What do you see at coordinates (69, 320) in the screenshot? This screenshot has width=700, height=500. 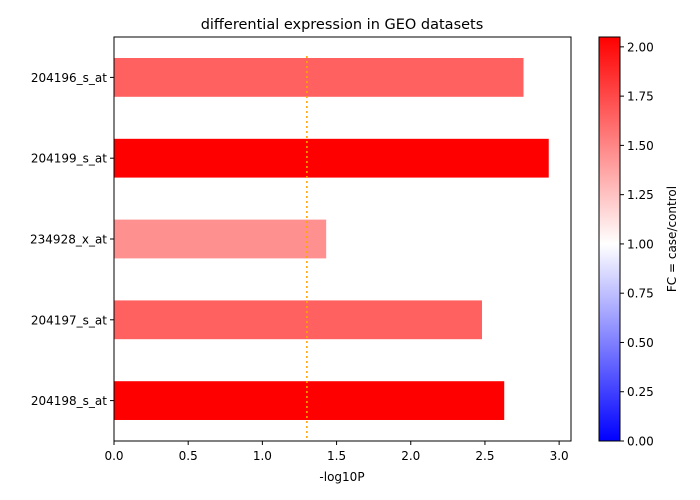 I see `y-tick-label: 204197_s_at` at bounding box center [69, 320].